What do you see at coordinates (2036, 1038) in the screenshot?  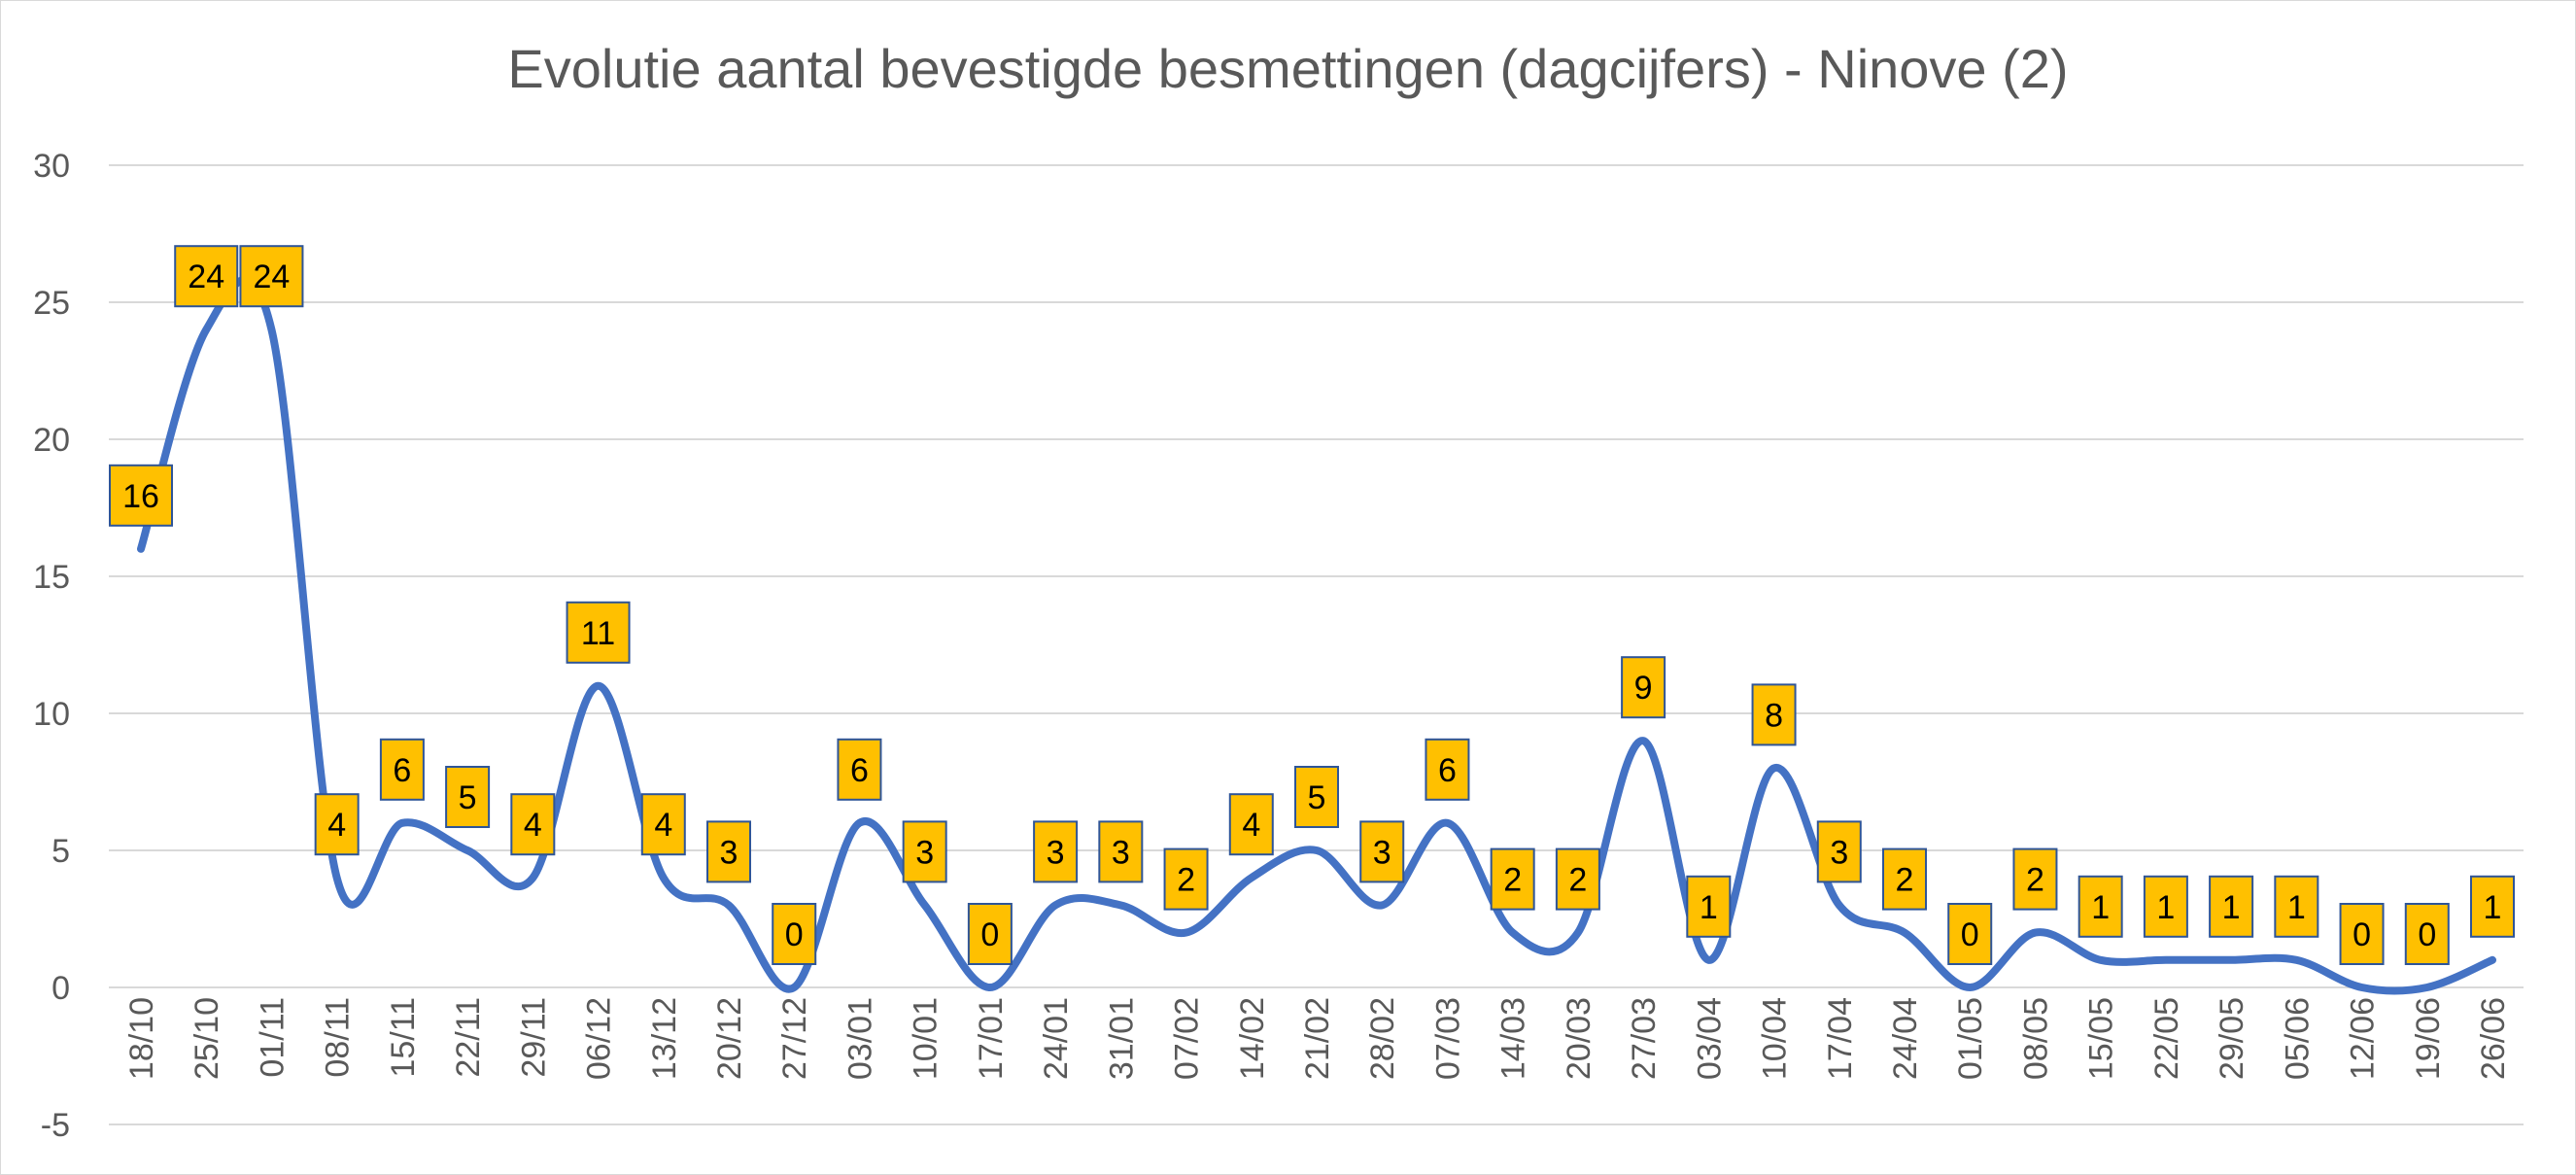 I see `x-tick-label: 08/05` at bounding box center [2036, 1038].